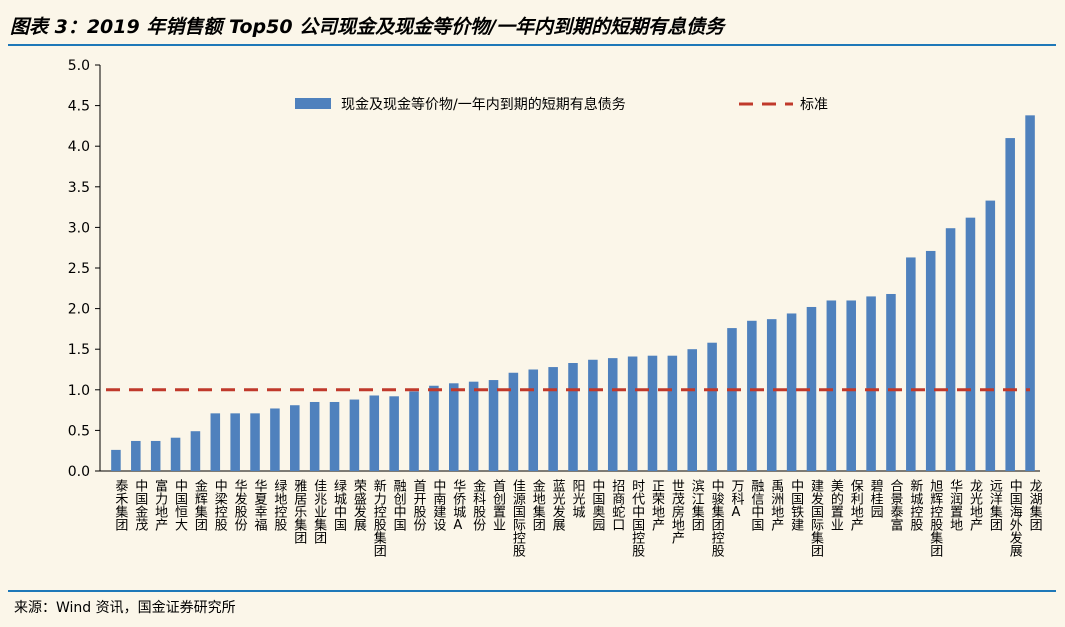 The image size is (1065, 627). Describe the element at coordinates (558, 505) in the screenshot. I see `x-tick-label: 蓝光发展` at that location.